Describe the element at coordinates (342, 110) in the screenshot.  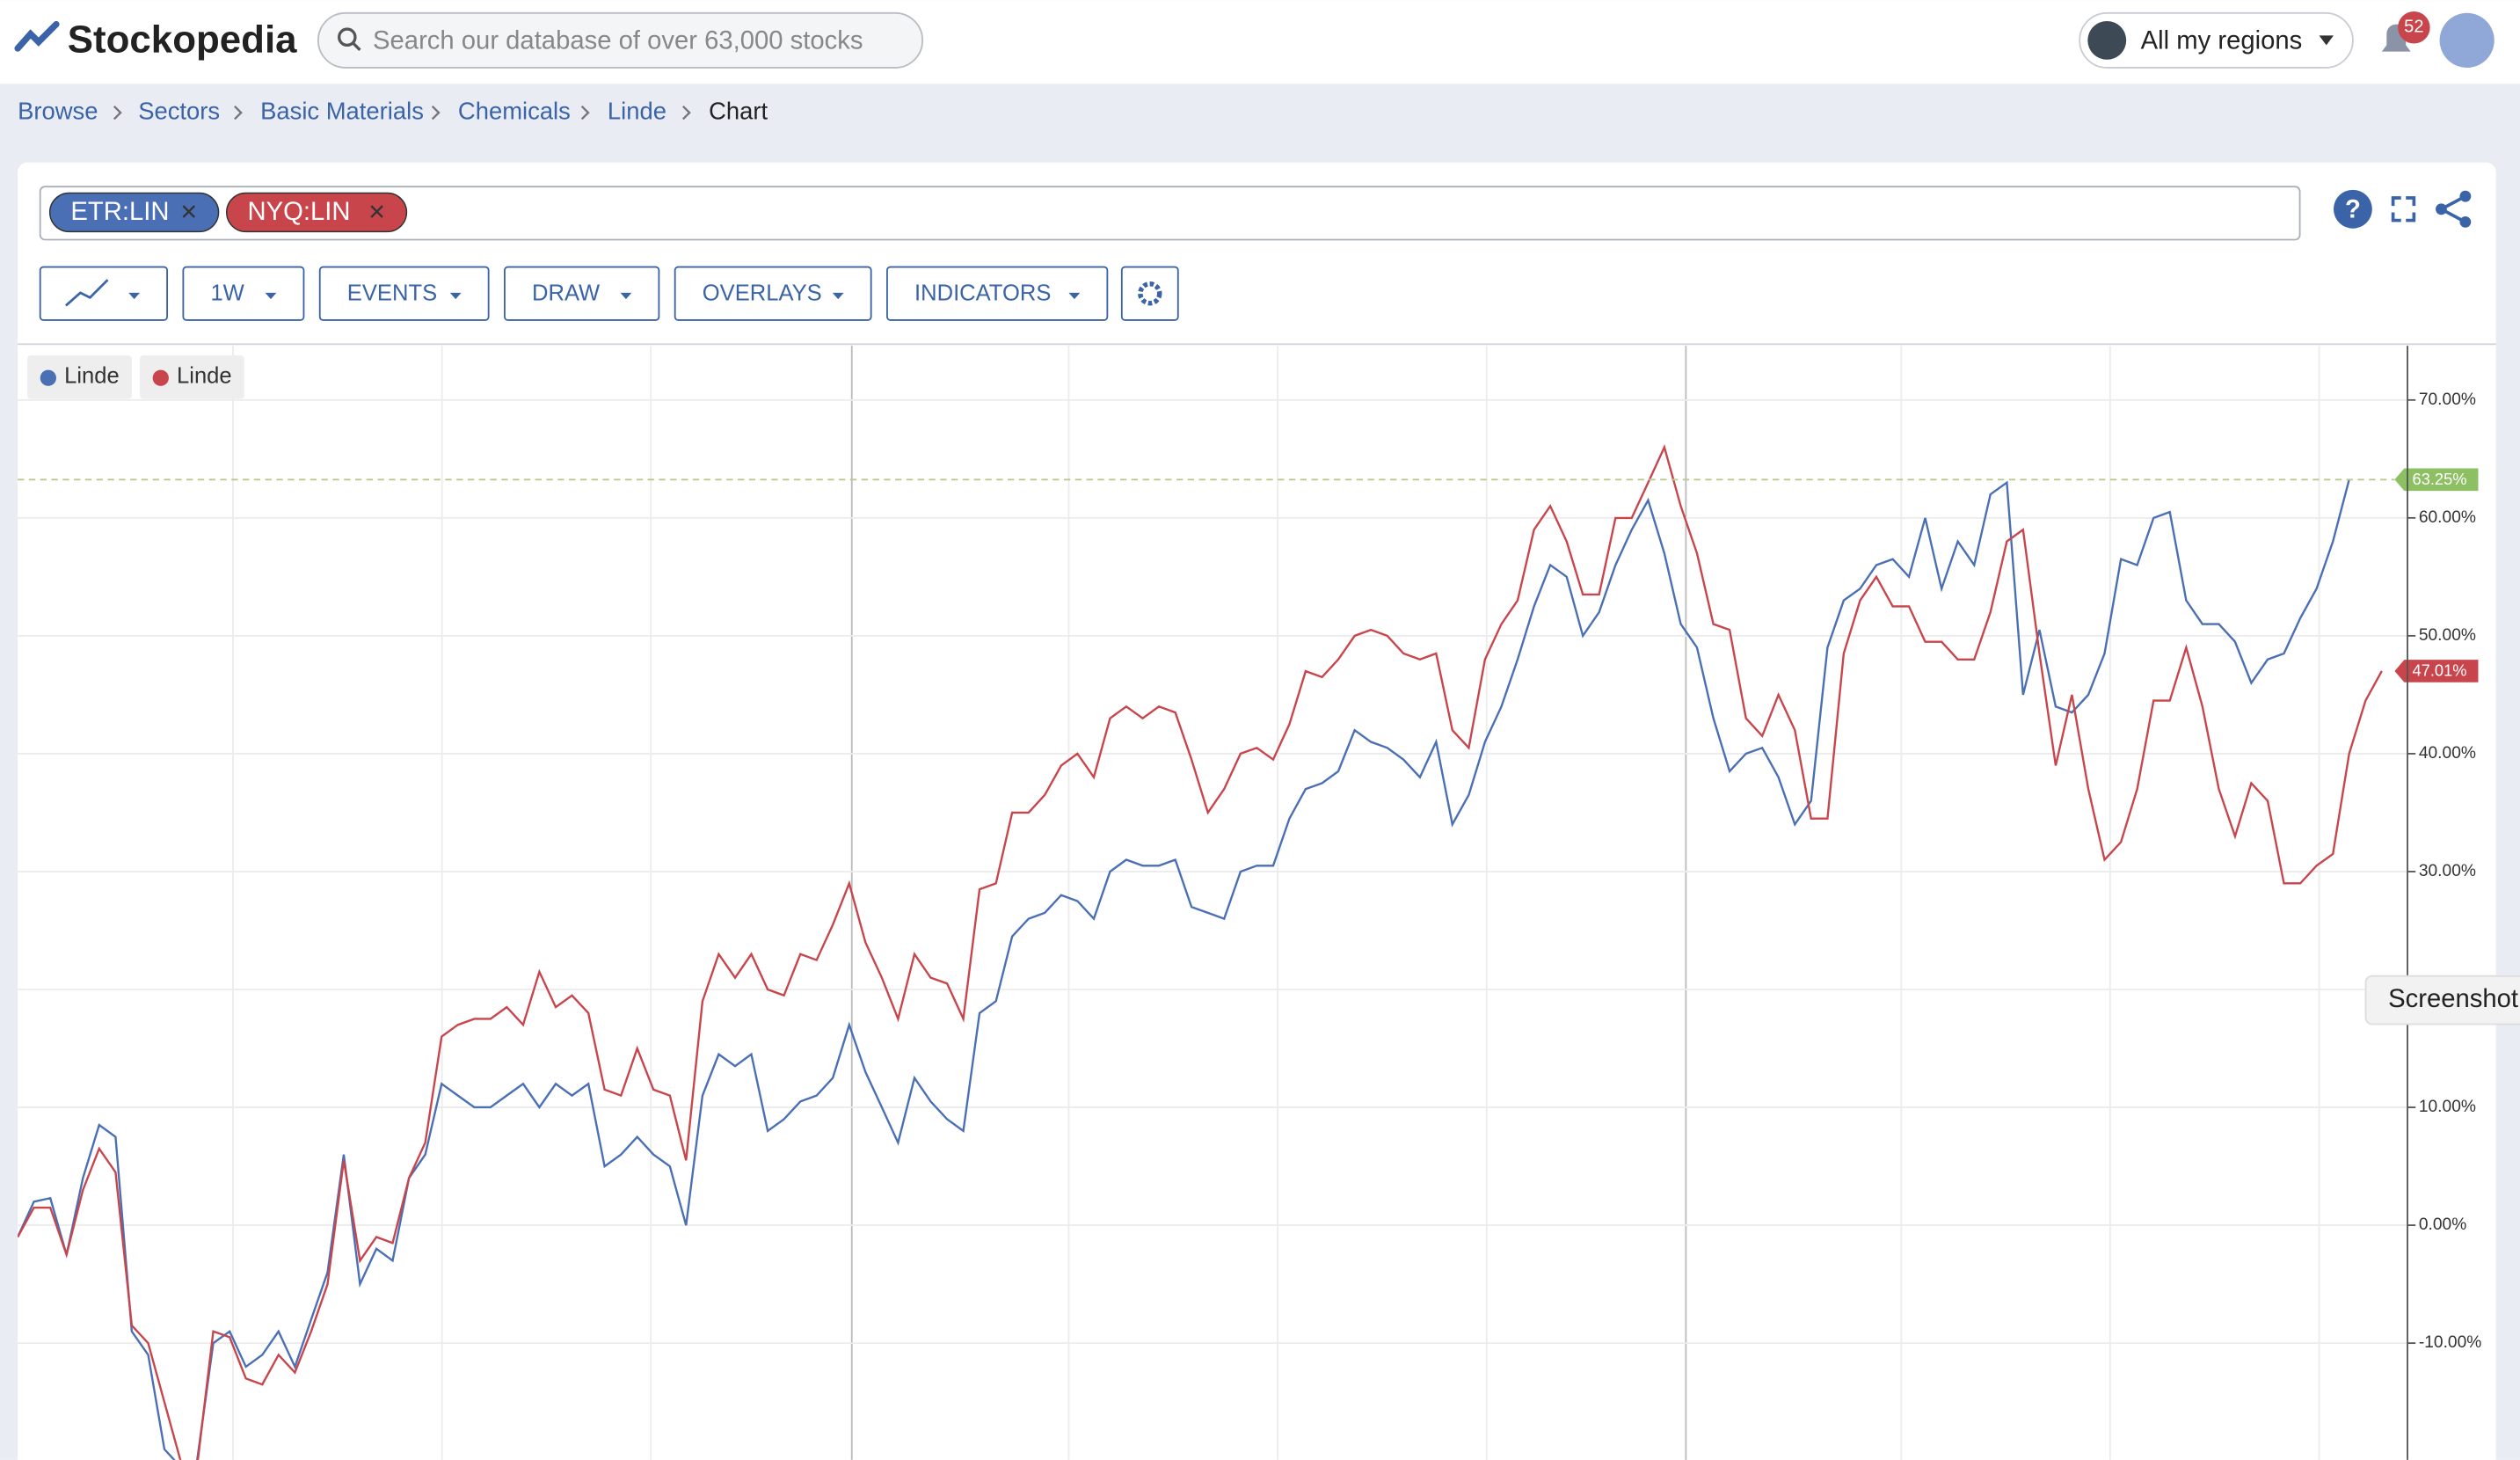
I see `breadcrumb: Basic Materials` at that location.